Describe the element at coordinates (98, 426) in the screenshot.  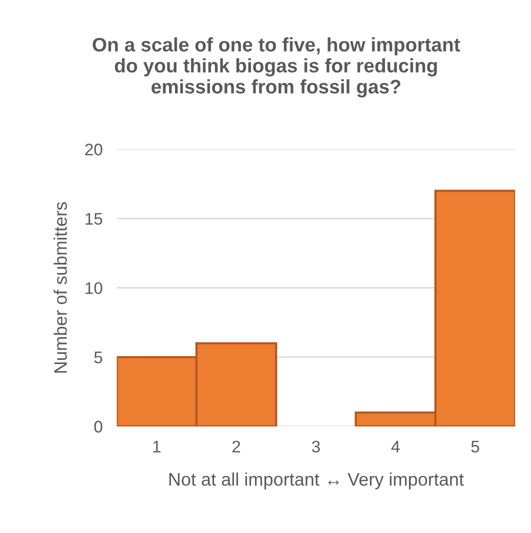
I see `y-tick-label: 0` at that location.